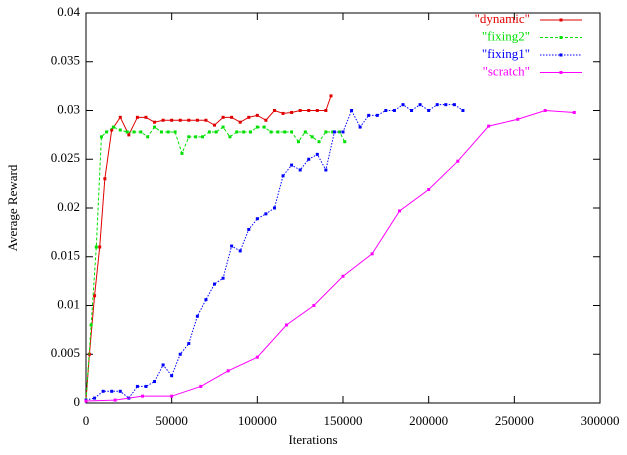 This screenshot has width=627, height=455. Describe the element at coordinates (514, 420) in the screenshot. I see `x-tick-label: 250000` at that location.